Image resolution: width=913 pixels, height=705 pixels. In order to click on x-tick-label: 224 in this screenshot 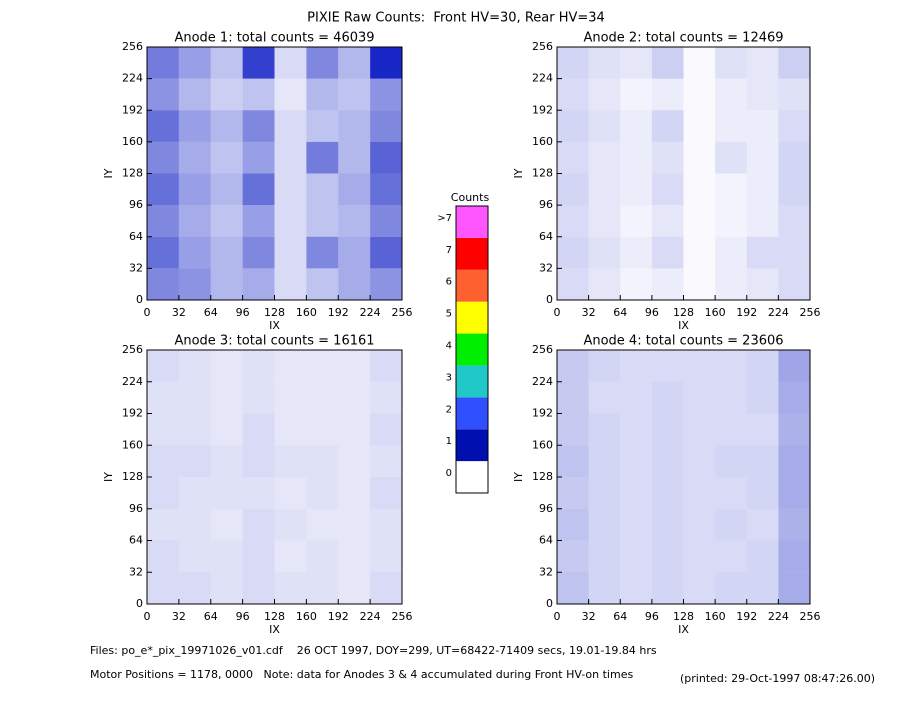, I will do `click(778, 616)`.